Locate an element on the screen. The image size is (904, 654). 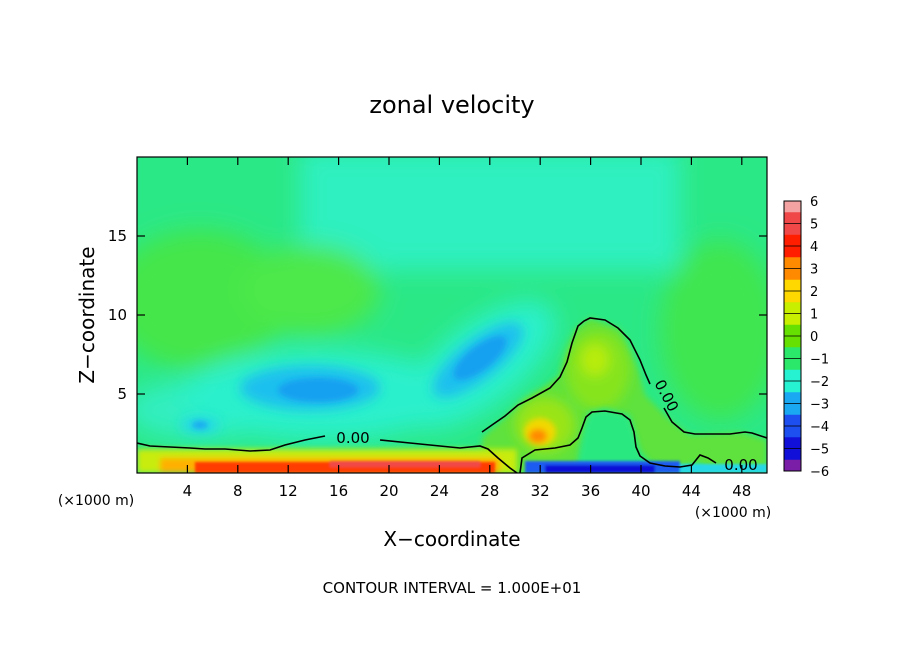
x-tick-label: 28 is located at coordinates (489, 491).